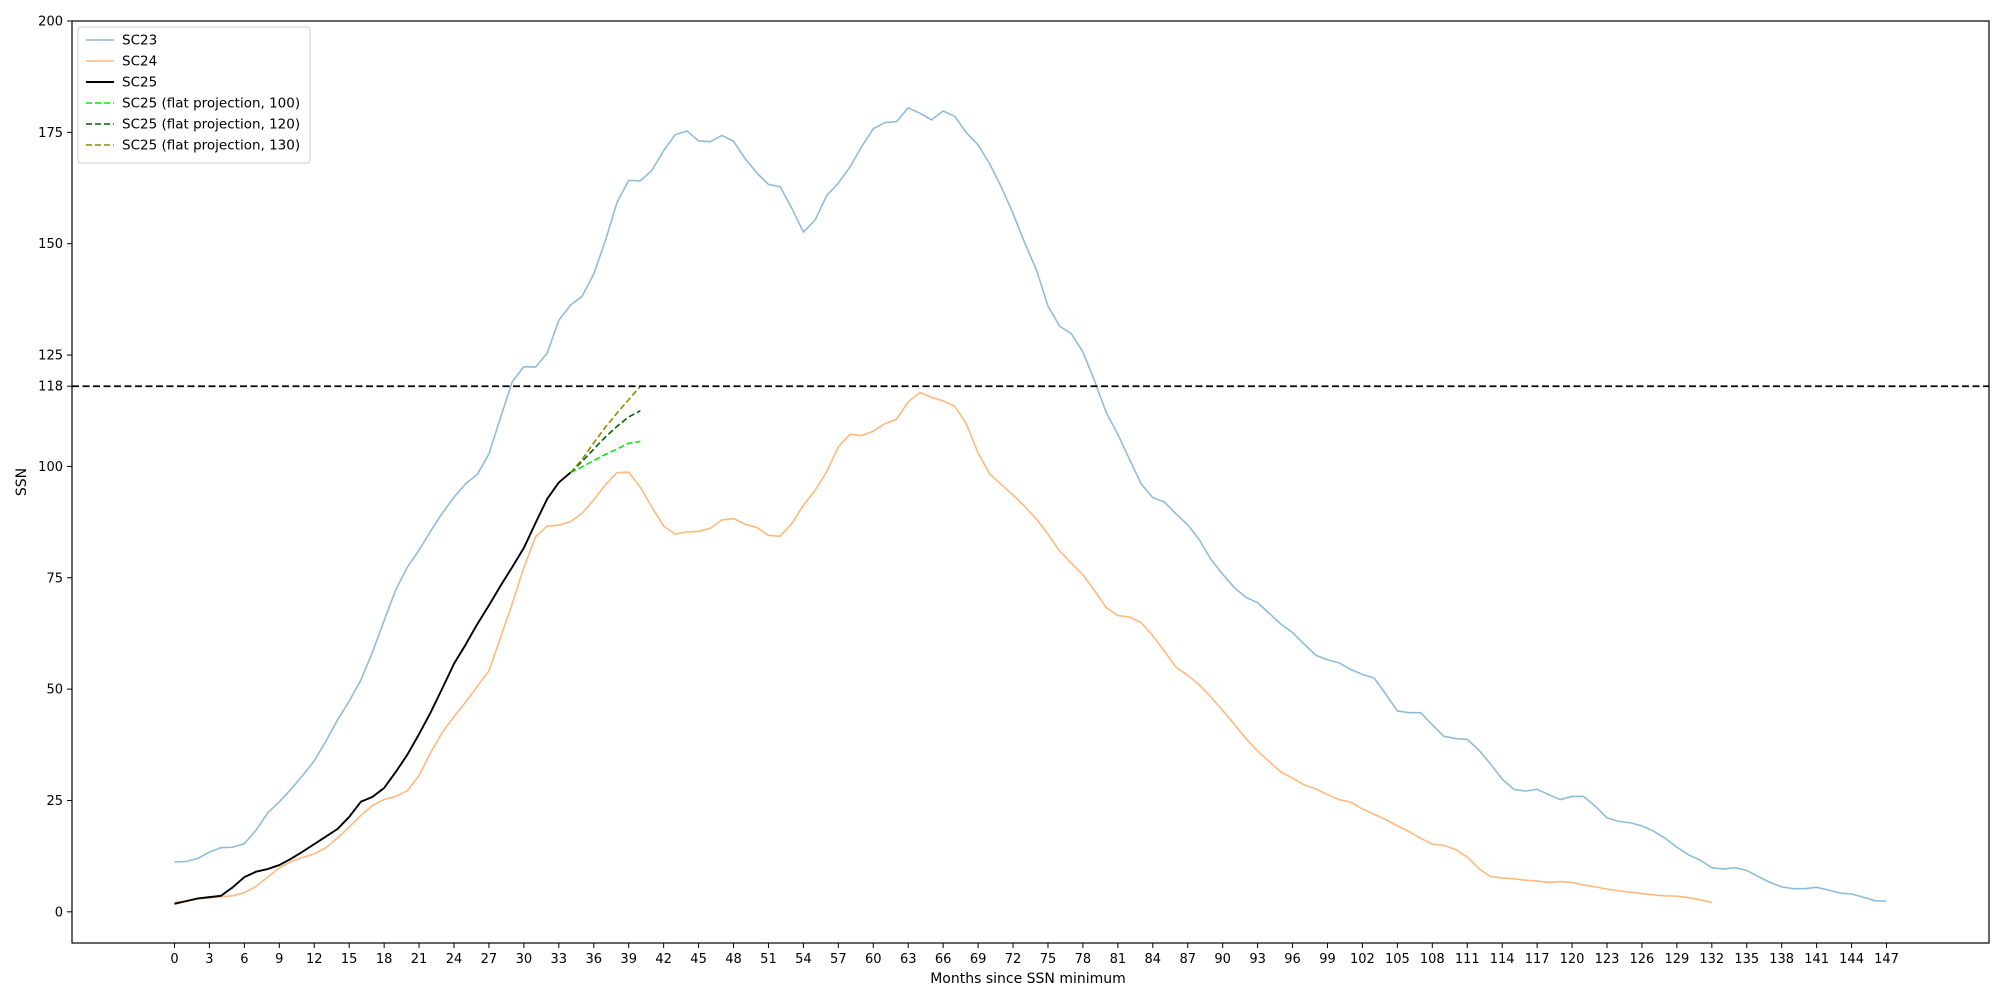  Describe the element at coordinates (768, 959) in the screenshot. I see `x-tick-label: 51` at that location.